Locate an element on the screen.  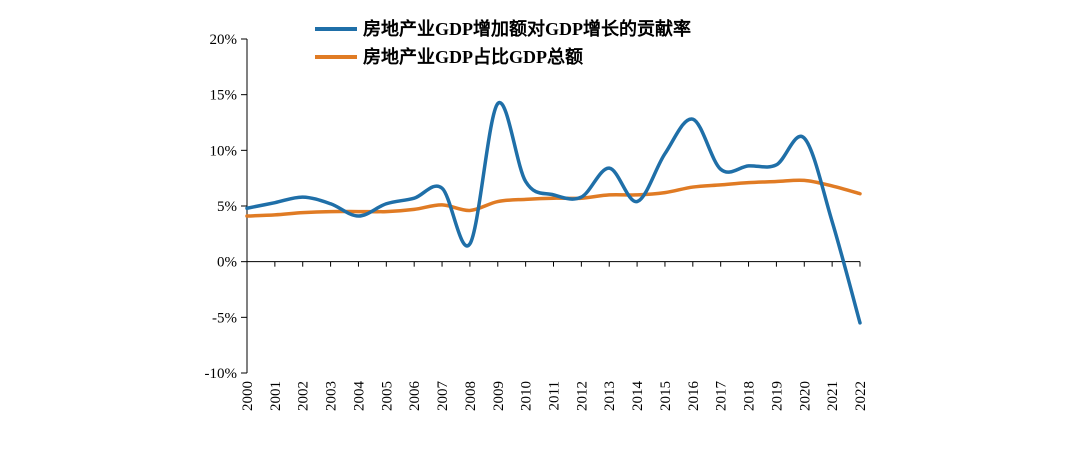
x-tick-label: 2022 is located at coordinates (861, 396).